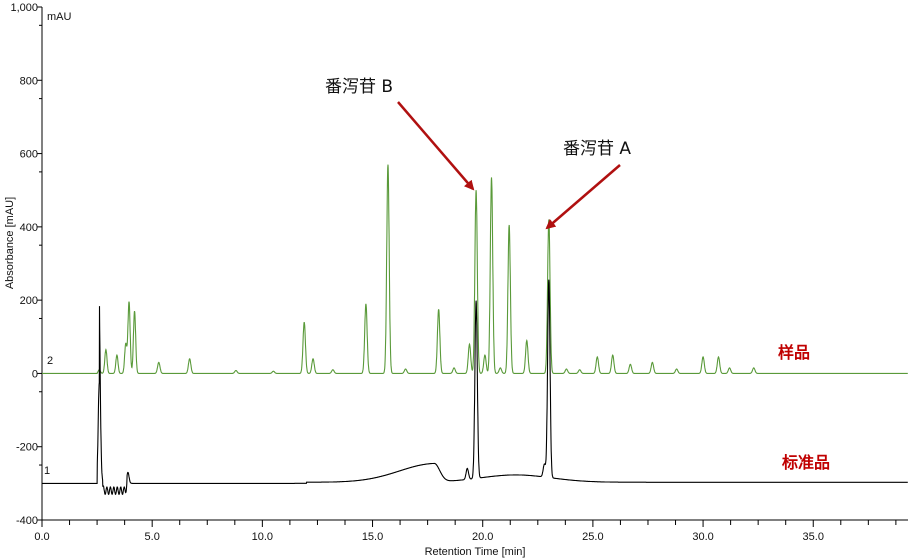  I want to click on y-tick-label: -400, so click(27, 521).